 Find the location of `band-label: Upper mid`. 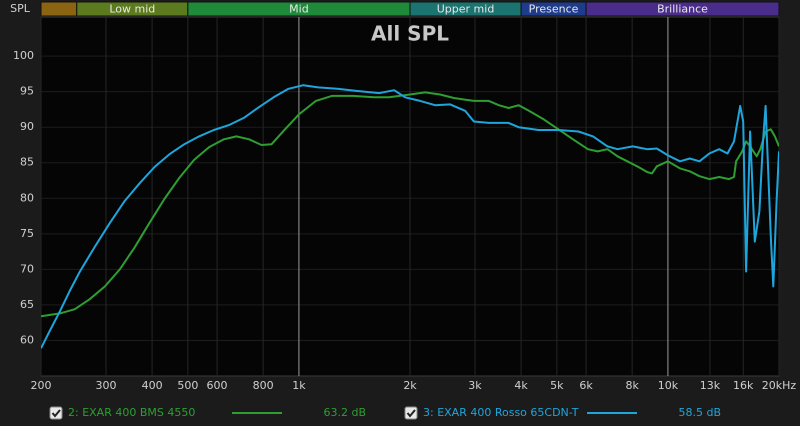

band-label: Upper mid is located at coordinates (466, 9).